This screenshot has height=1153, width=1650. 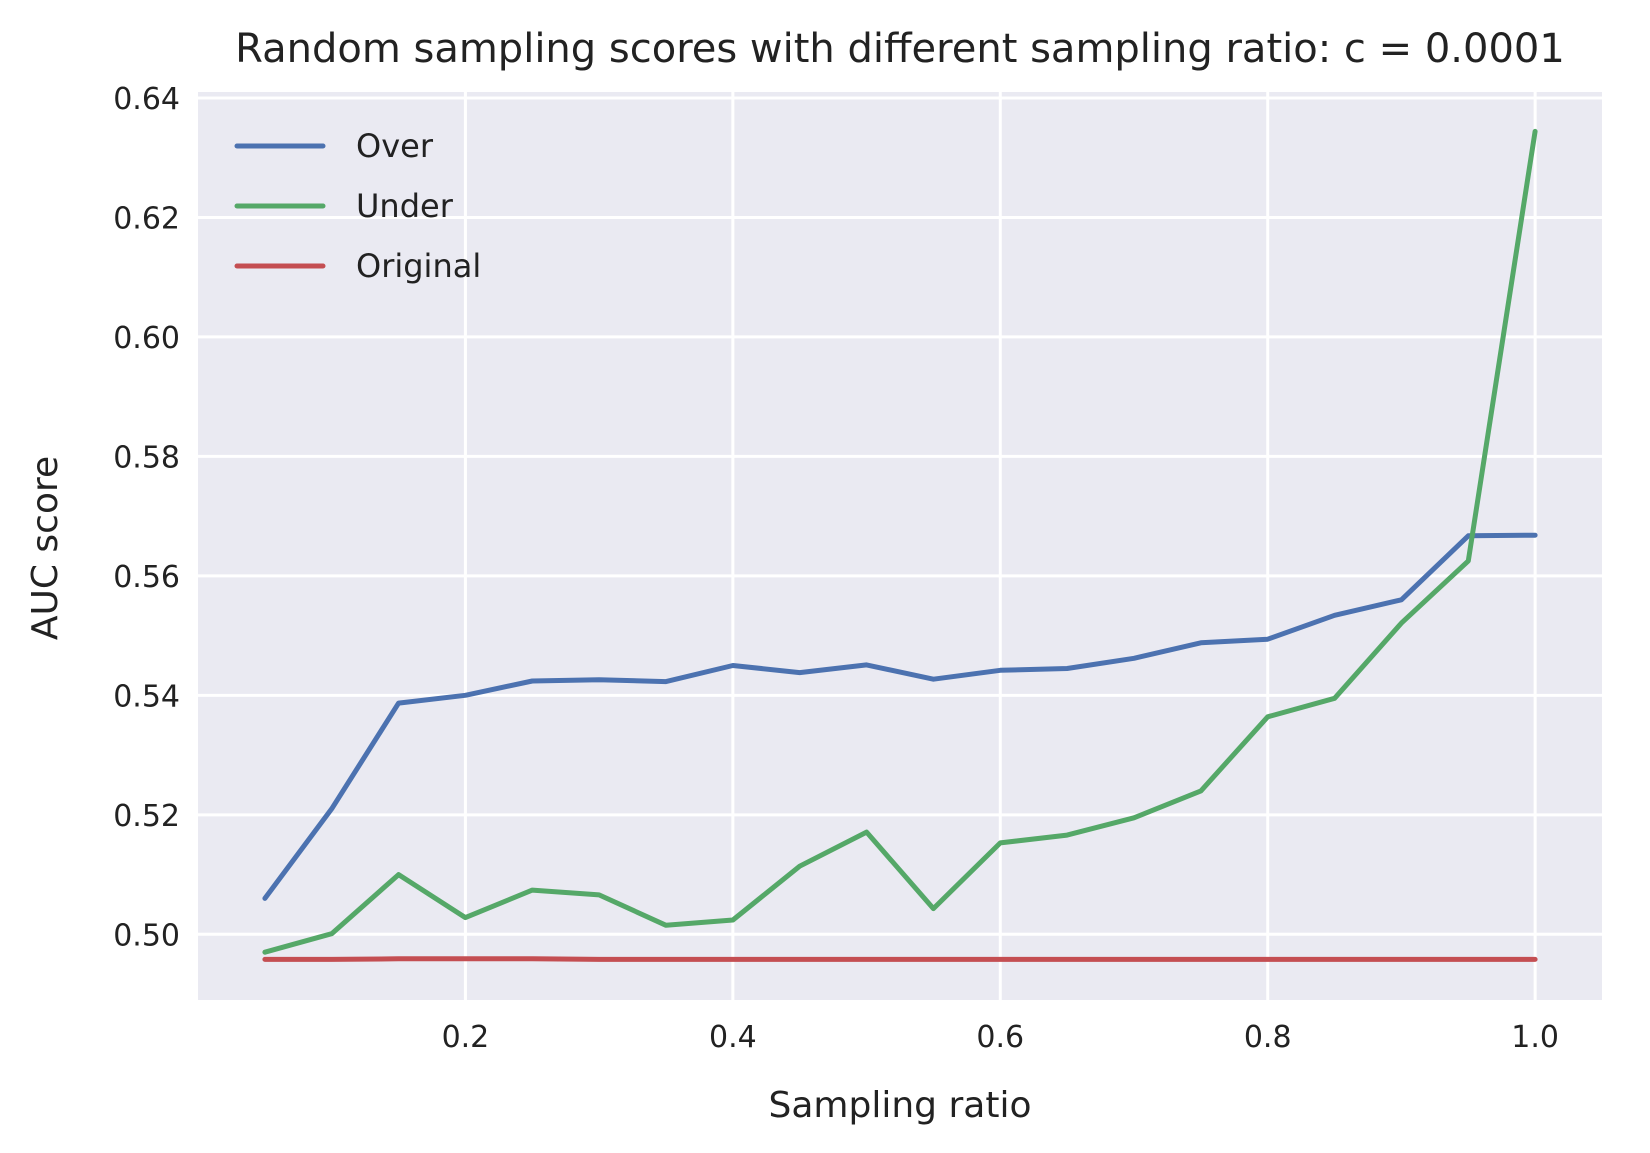 What do you see at coordinates (418, 266) in the screenshot?
I see `legend-label-original: Original` at bounding box center [418, 266].